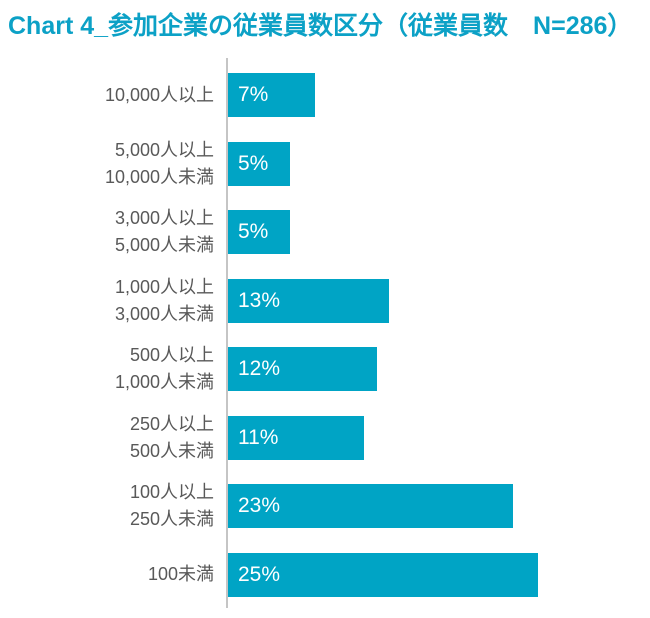 Image resolution: width=650 pixels, height=618 pixels. Describe the element at coordinates (164, 369) in the screenshot. I see `category-label: 500人以上 1,000人未満` at that location.